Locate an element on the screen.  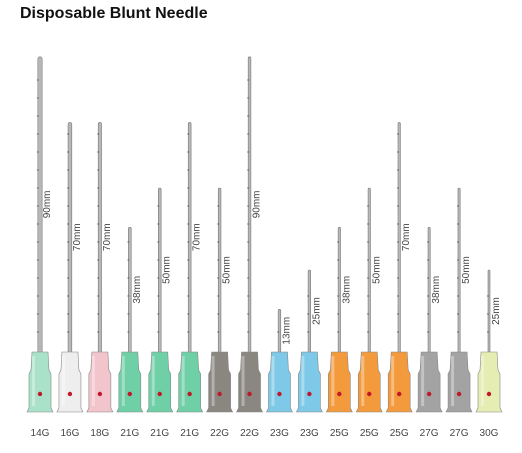
gauge-label: 30G is located at coordinates (489, 433).